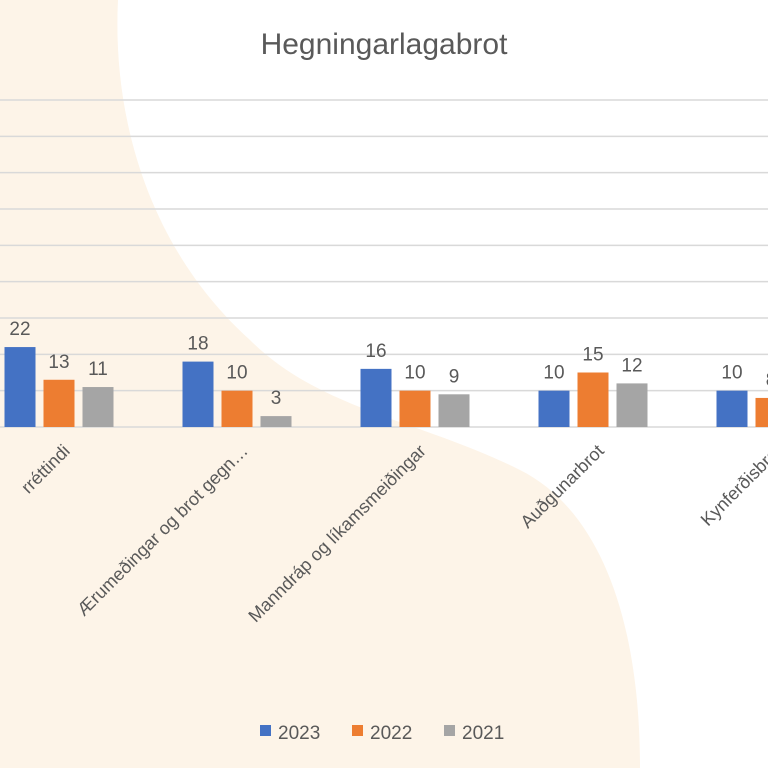  Describe the element at coordinates (265, 730) in the screenshot. I see `legend-swatch-2023` at that location.